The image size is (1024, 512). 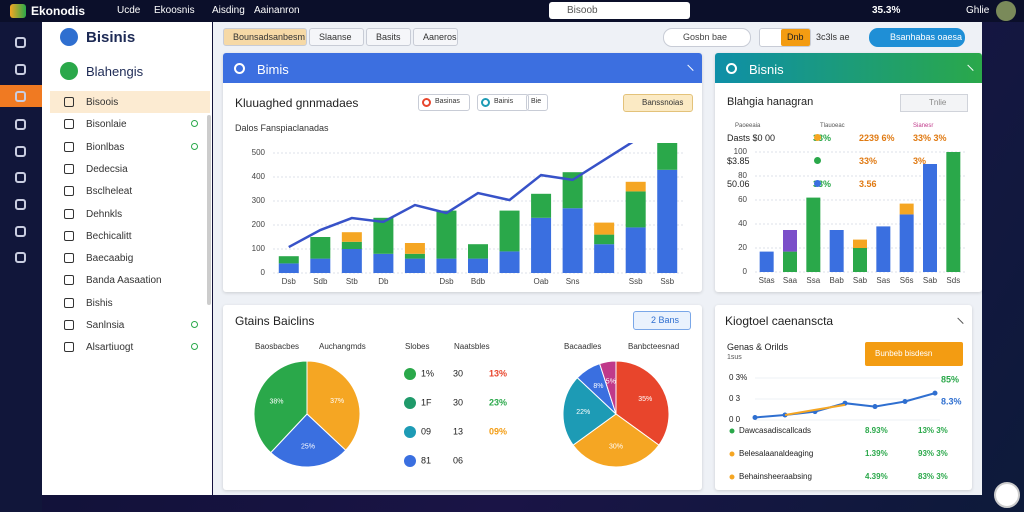 I want to click on menu-item: Bisonlaie, so click(x=106, y=125).